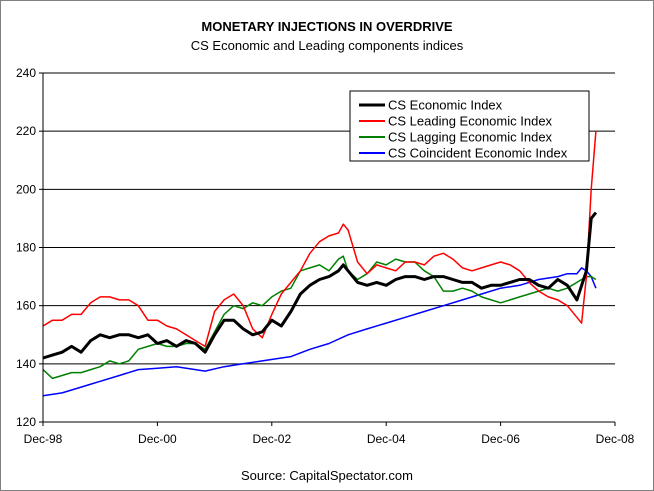 This screenshot has height=491, width=654. What do you see at coordinates (26, 248) in the screenshot?
I see `y-tick-label: 180` at bounding box center [26, 248].